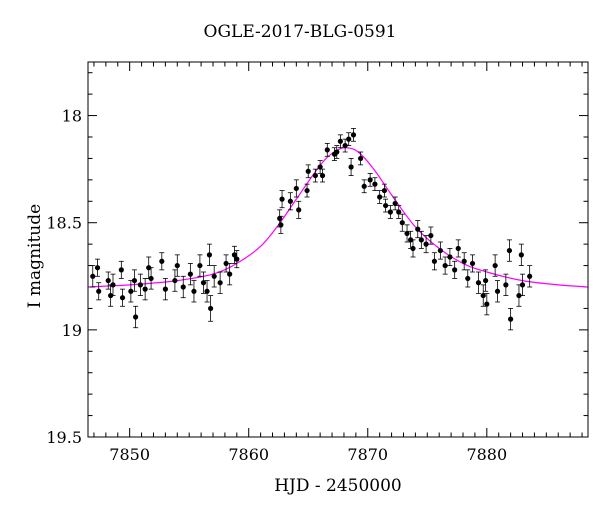  What do you see at coordinates (338, 486) in the screenshot?
I see `x-axis-label: HJD - 2450000` at bounding box center [338, 486].